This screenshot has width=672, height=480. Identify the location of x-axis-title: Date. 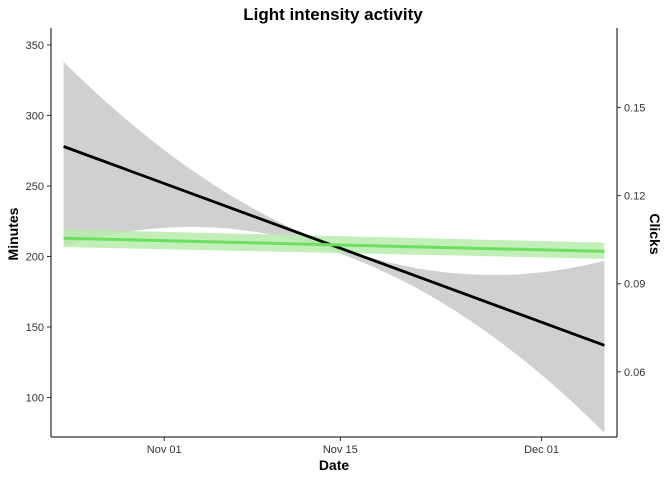
(334, 465).